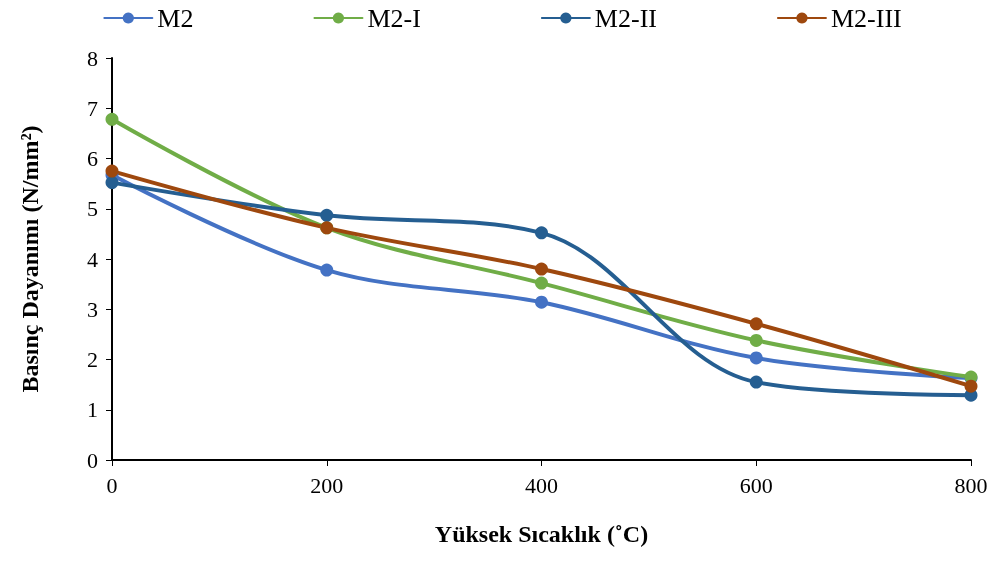  I want to click on x-axis-title: Yüksek Sıcaklık (˚C), so click(541, 534).